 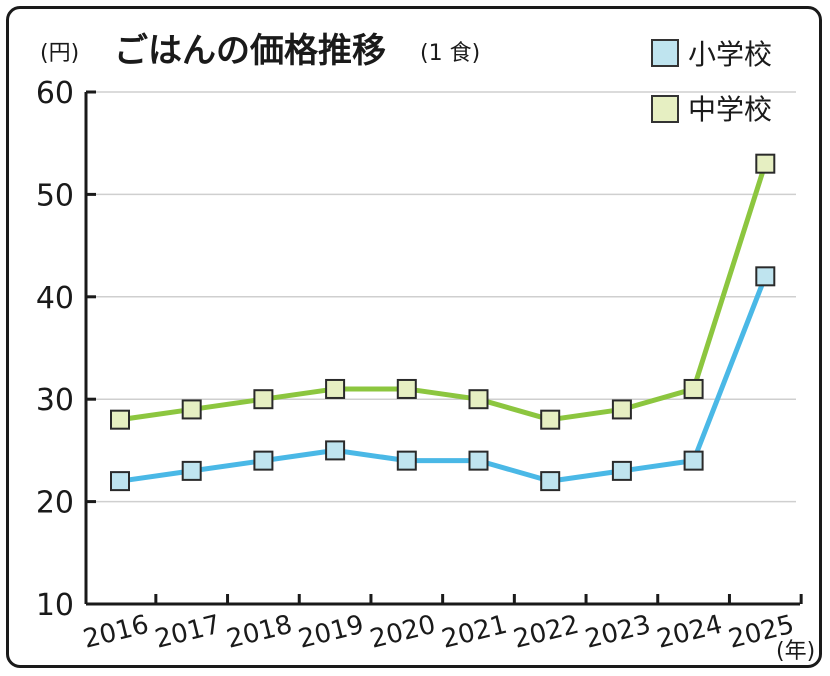 What do you see at coordinates (55, 93) in the screenshot?
I see `y-tick-label: 60` at bounding box center [55, 93].